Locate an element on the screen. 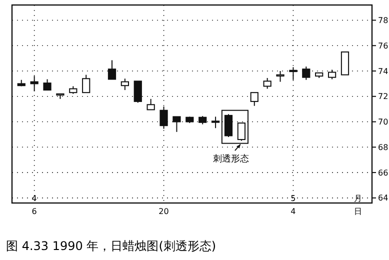 This screenshot has width=389, height=260. y-tick-label: 74 is located at coordinates (383, 71).